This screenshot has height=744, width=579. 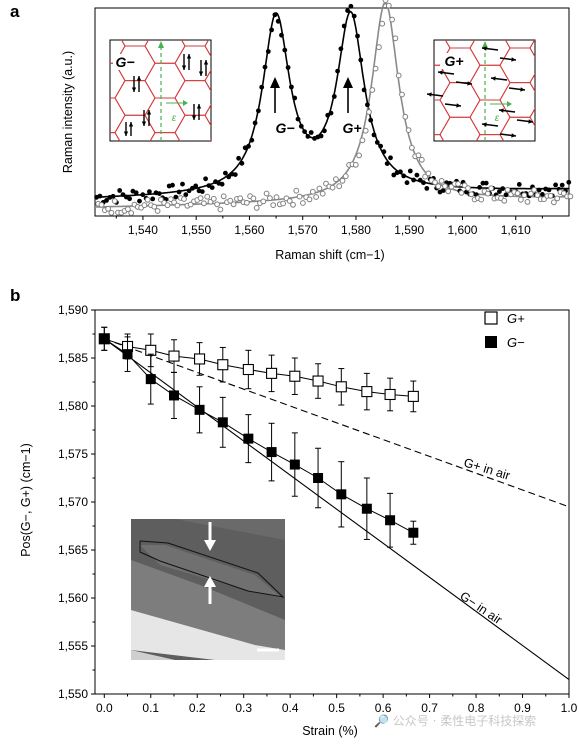 I want to click on x-tick-label: 0.7, so click(x=429, y=708).